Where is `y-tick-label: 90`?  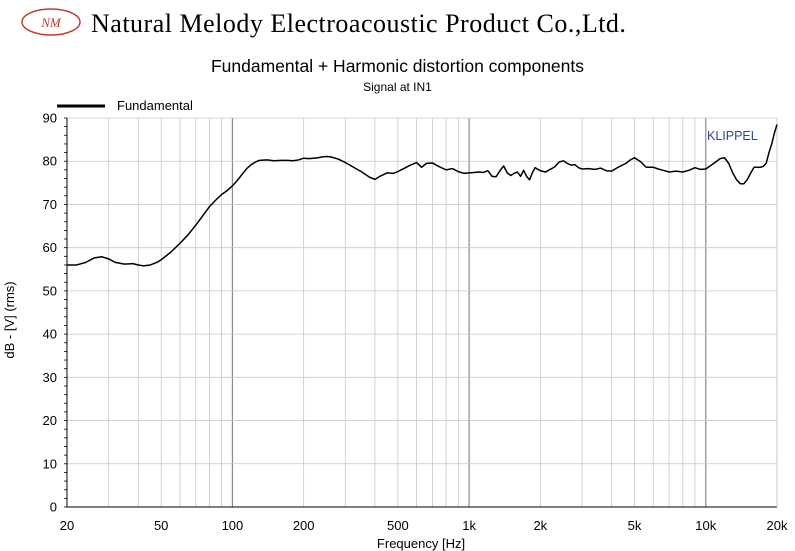 y-tick-label: 90 is located at coordinates (50, 118).